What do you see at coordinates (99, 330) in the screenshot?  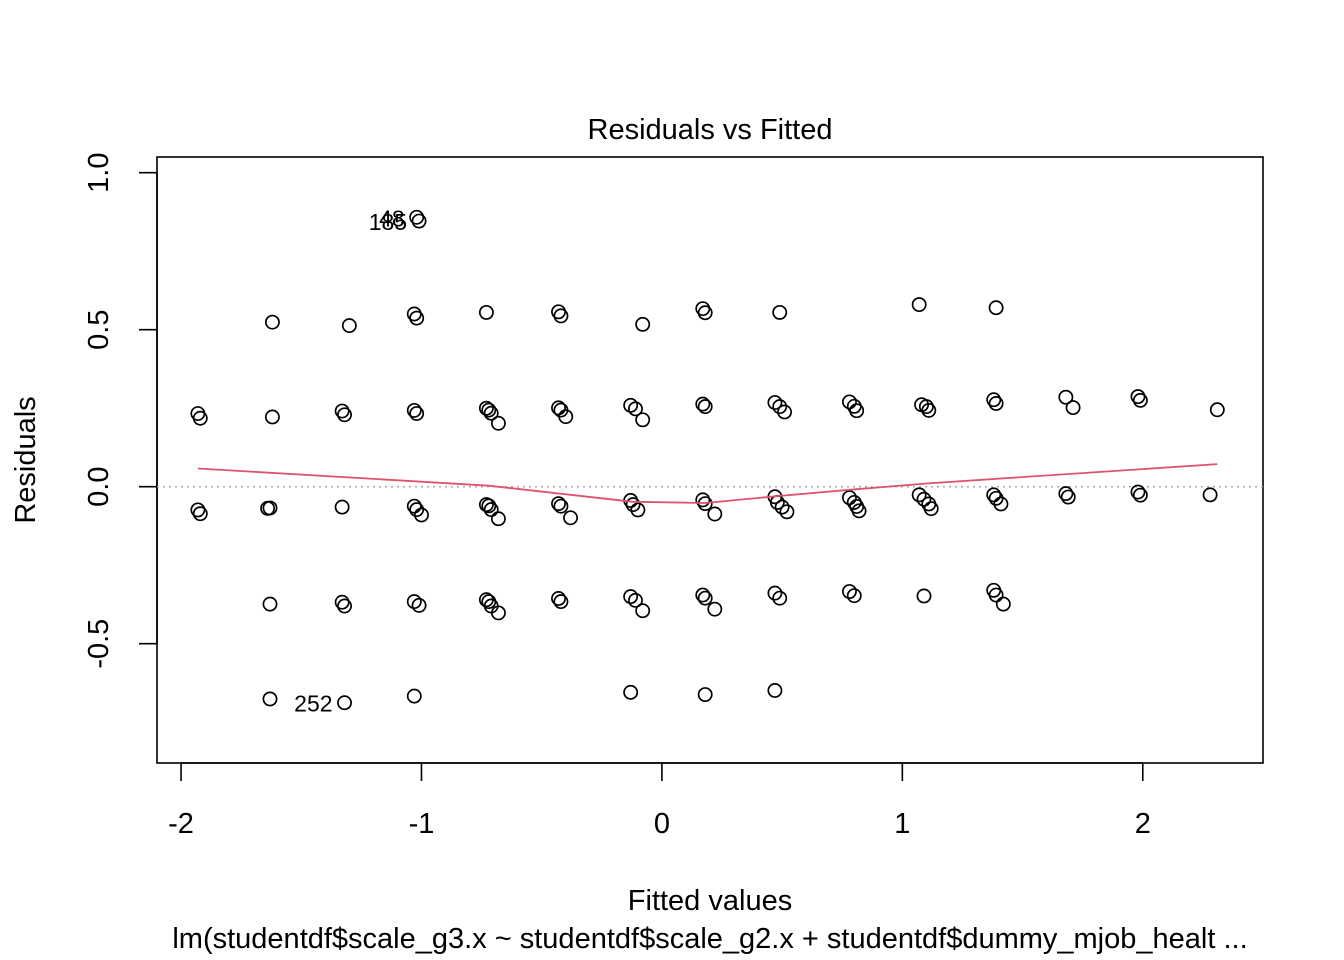 I see `y-tick-label: 0.5` at bounding box center [99, 330].